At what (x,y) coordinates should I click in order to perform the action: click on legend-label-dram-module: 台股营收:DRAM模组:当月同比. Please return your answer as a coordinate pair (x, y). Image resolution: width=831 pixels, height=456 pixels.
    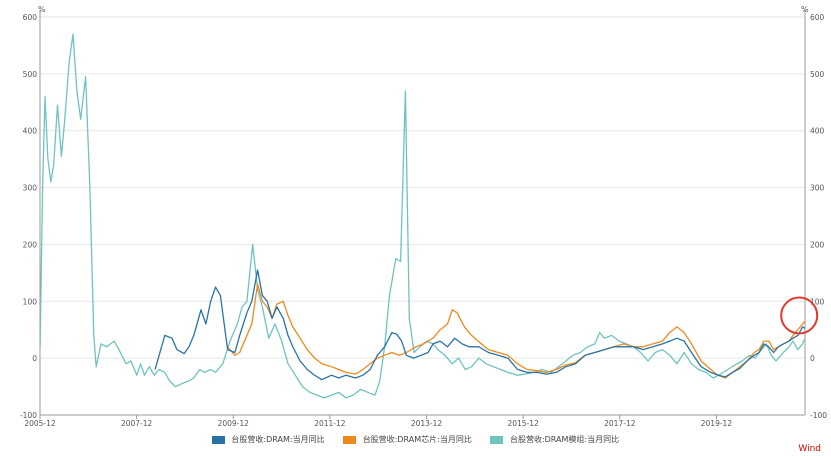
    Looking at the image, I should click on (564, 439).